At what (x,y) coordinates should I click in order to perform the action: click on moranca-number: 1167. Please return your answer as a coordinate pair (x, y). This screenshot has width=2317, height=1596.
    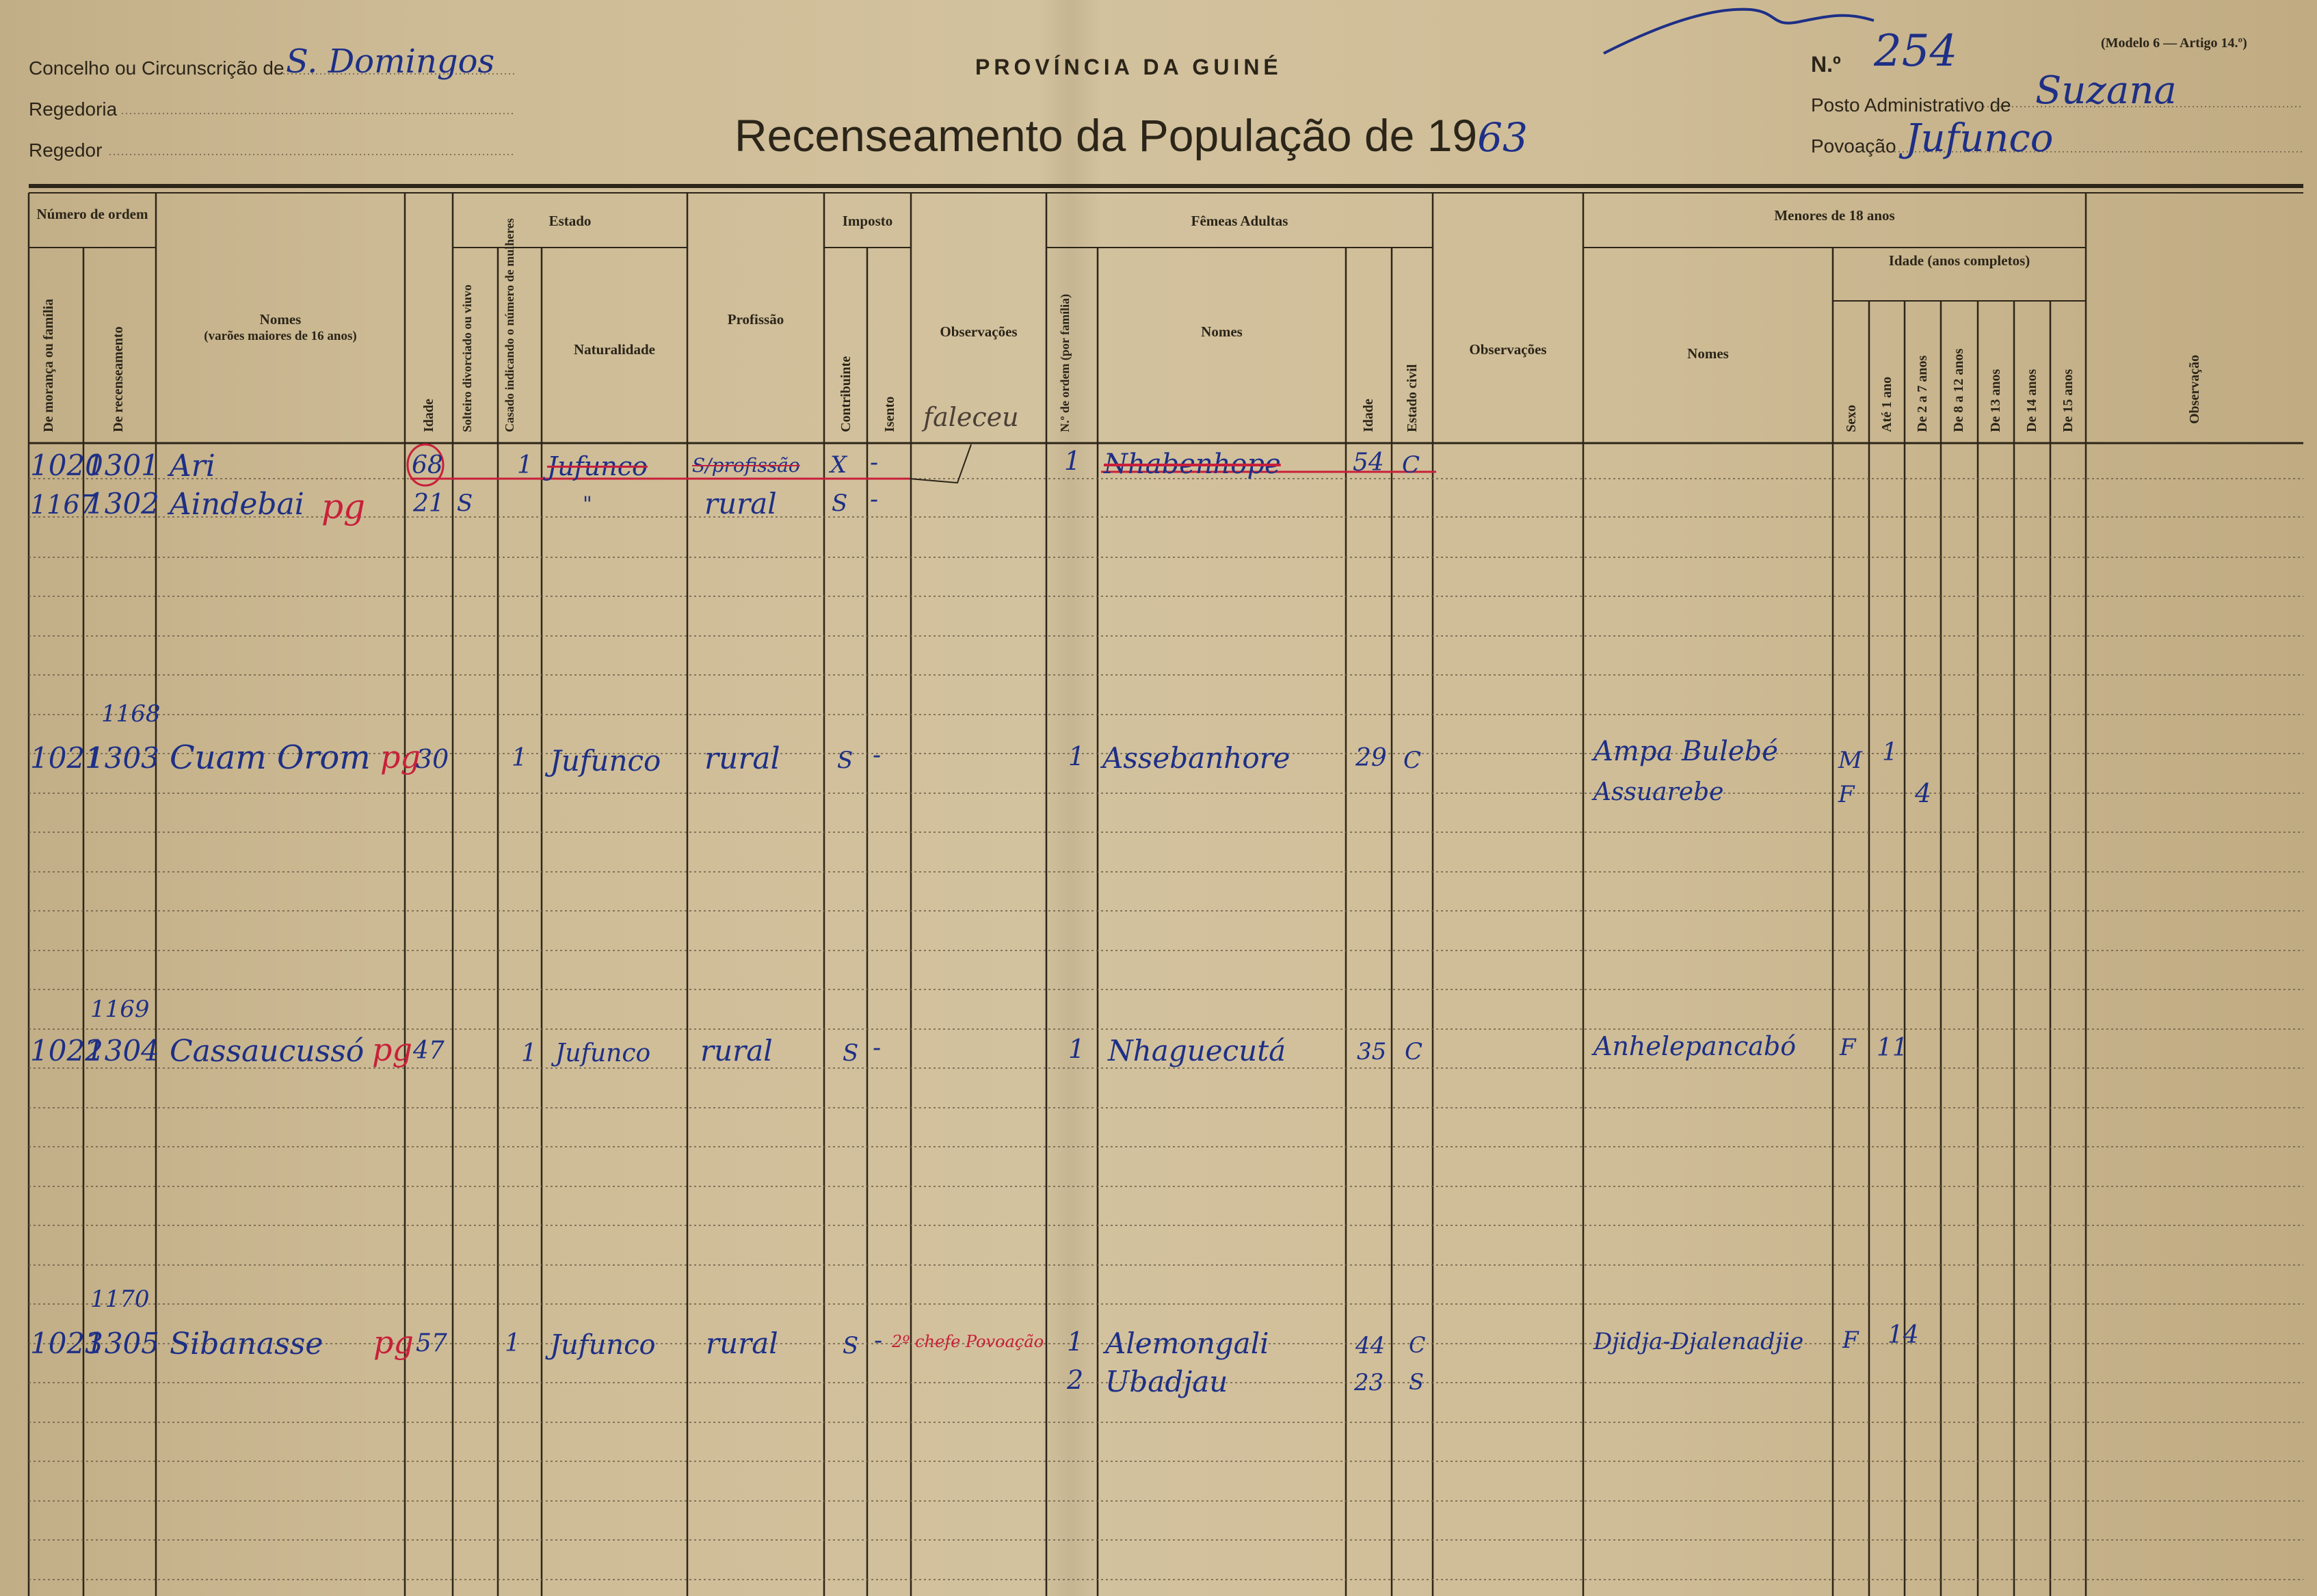
    Looking at the image, I should click on (63, 505).